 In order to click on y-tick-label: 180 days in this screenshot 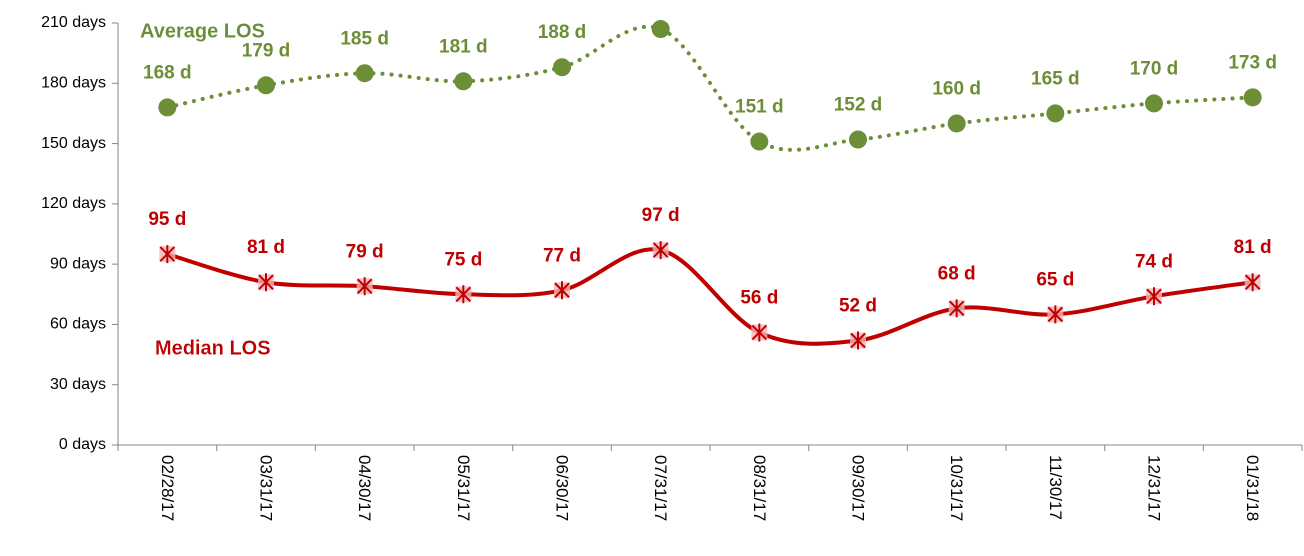, I will do `click(73, 83)`.